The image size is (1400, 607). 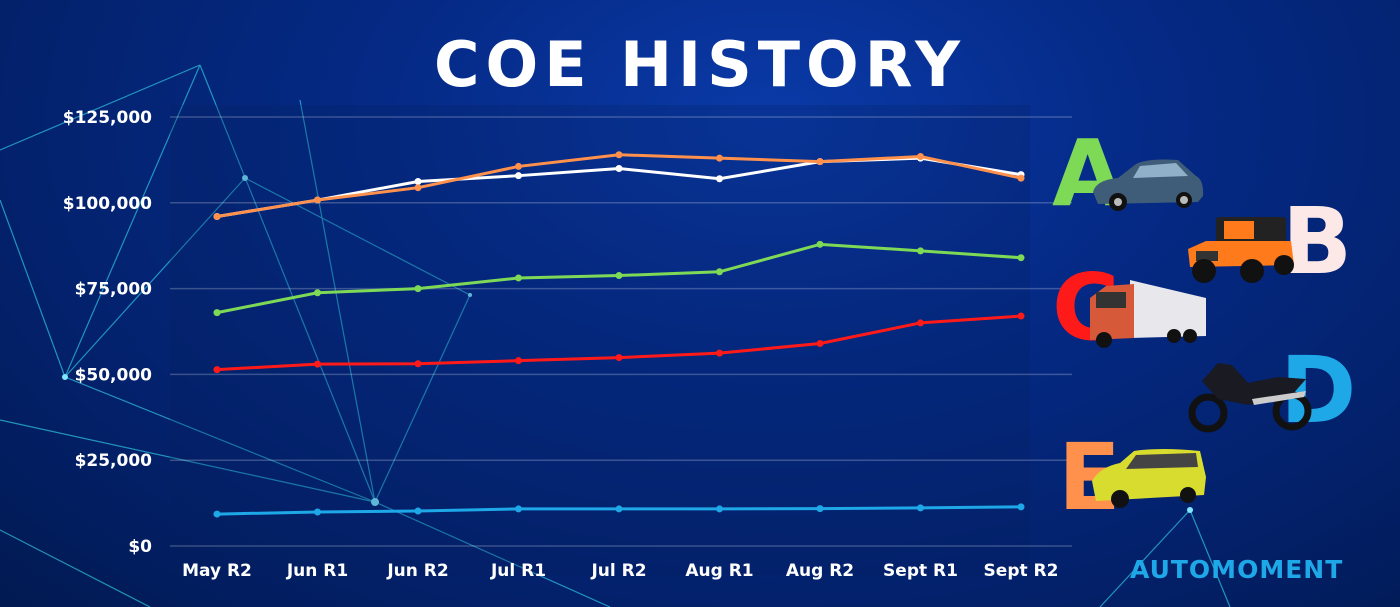 What do you see at coordinates (1317, 241) in the screenshot?
I see `legend-letter-b: B` at bounding box center [1317, 241].